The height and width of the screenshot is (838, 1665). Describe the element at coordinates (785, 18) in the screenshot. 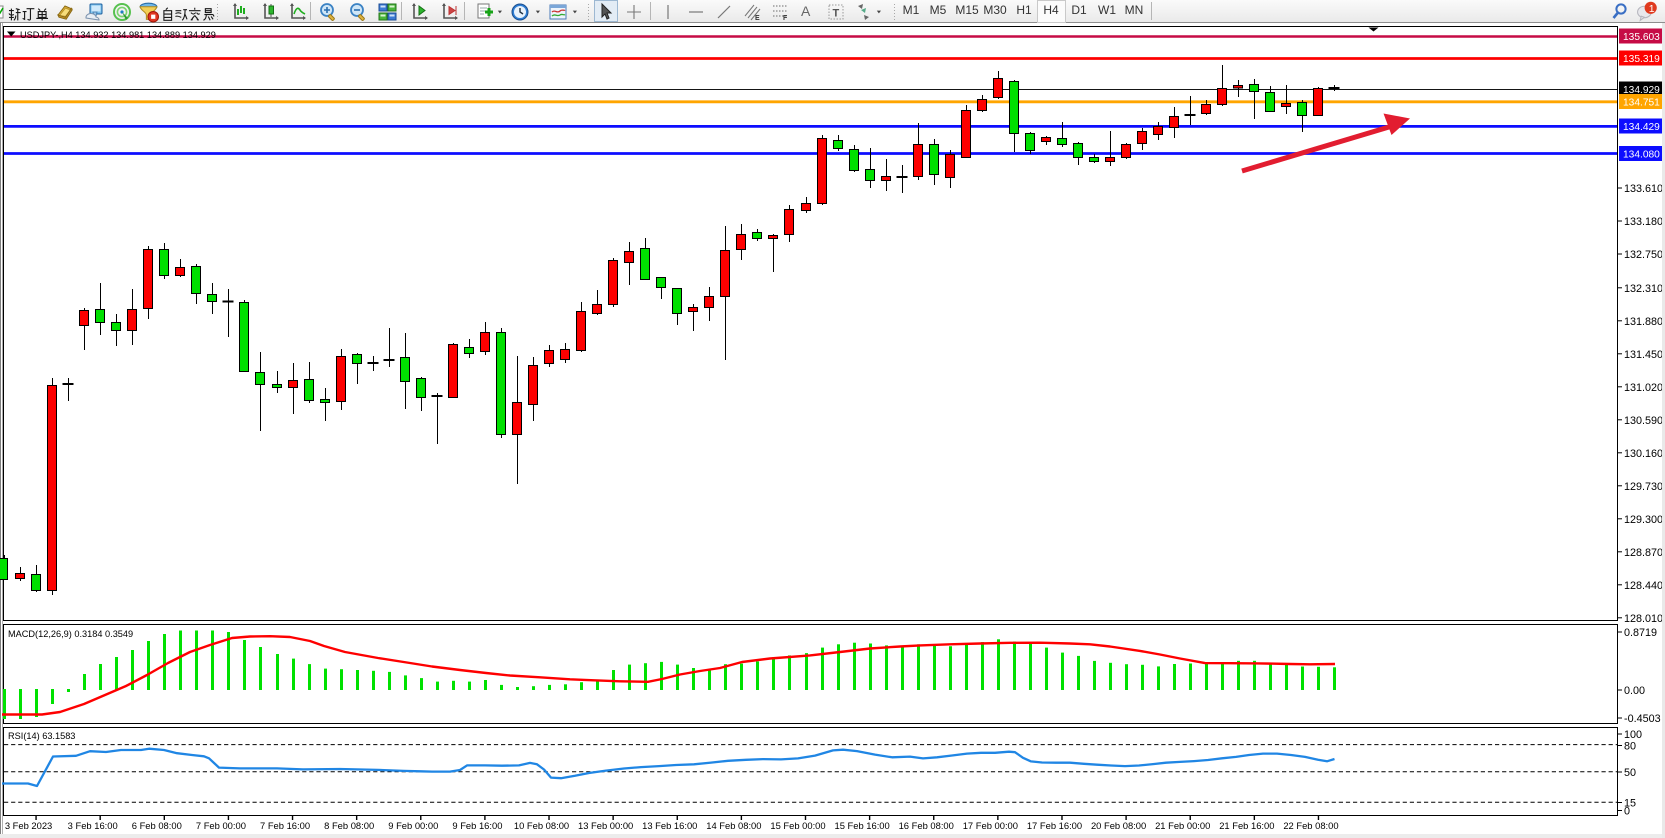

I see `svg-text: F` at that location.